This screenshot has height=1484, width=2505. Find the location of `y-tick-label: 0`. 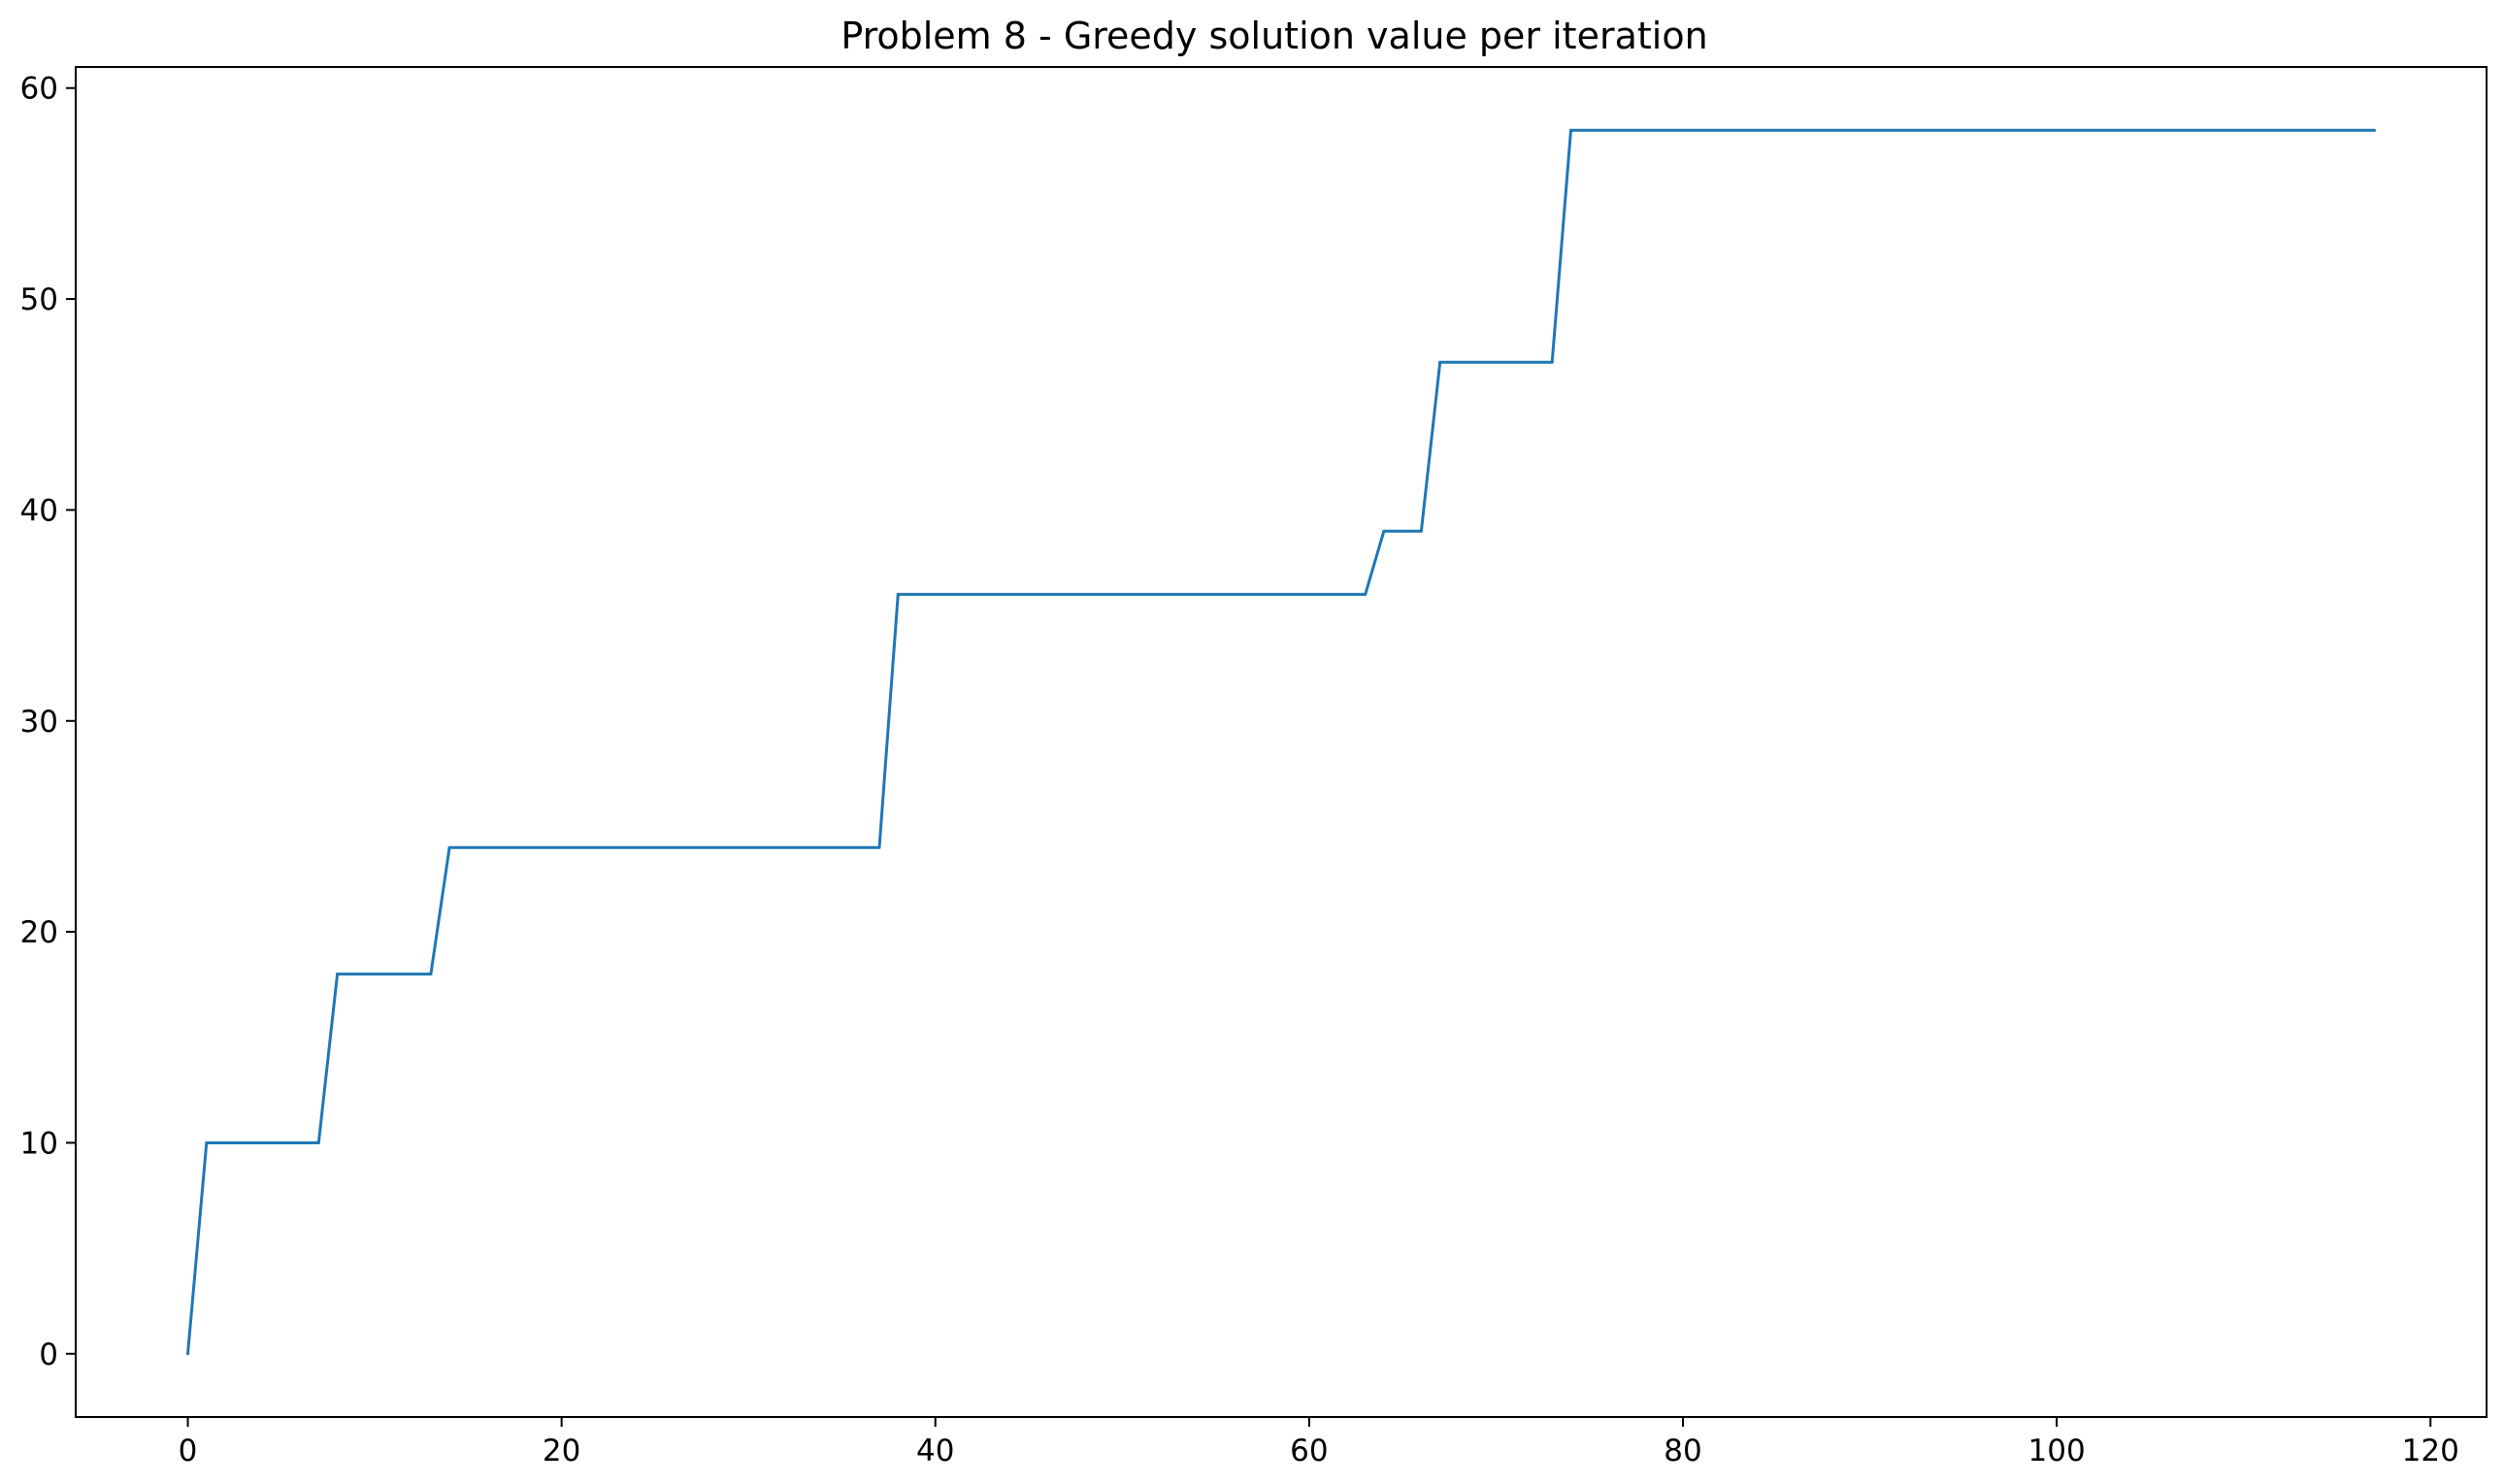

y-tick-label: 0 is located at coordinates (48, 1354).